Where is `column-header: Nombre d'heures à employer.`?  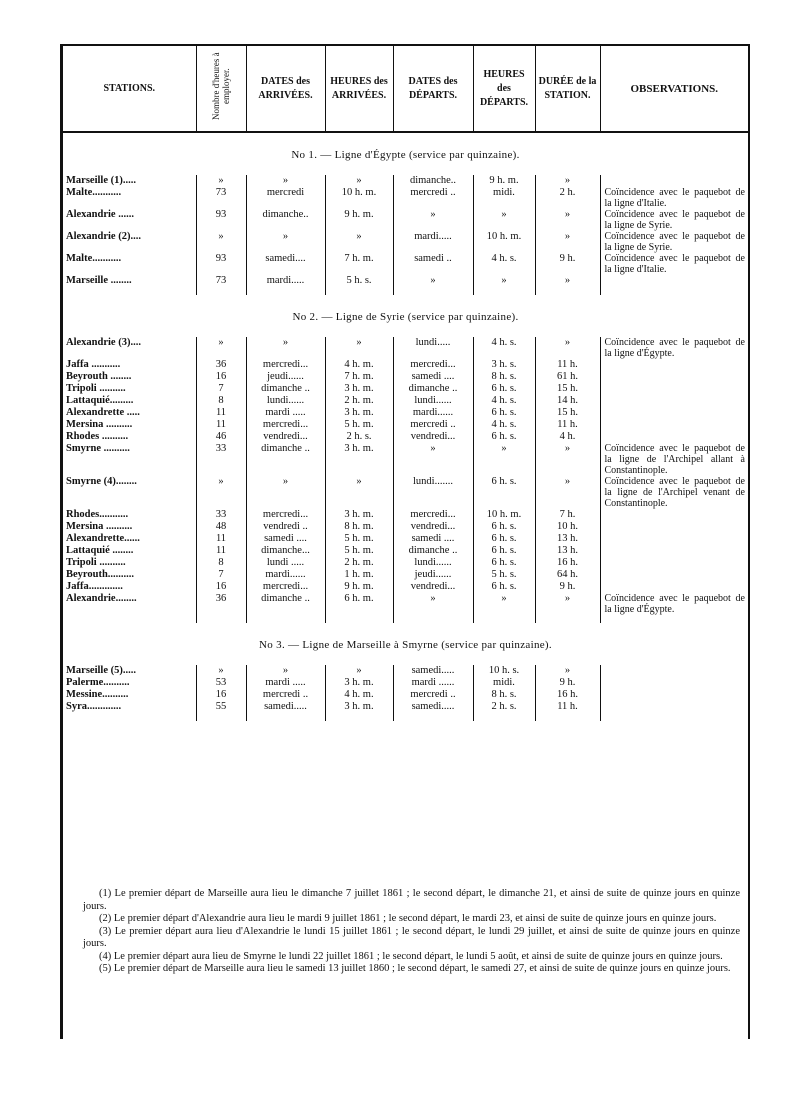 column-header: Nombre d'heures à employer. is located at coordinates (221, 89).